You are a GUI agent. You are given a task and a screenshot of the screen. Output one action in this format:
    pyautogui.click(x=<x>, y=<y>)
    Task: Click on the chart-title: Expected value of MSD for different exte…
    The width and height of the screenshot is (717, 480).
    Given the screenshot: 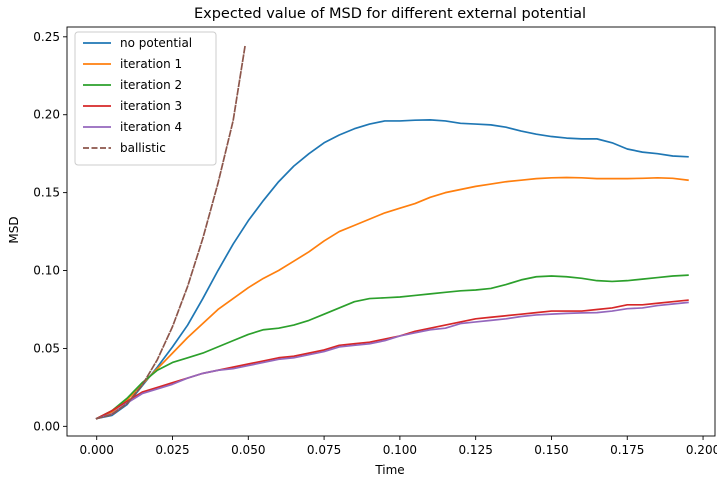 What is the action you would take?
    pyautogui.click(x=390, y=14)
    